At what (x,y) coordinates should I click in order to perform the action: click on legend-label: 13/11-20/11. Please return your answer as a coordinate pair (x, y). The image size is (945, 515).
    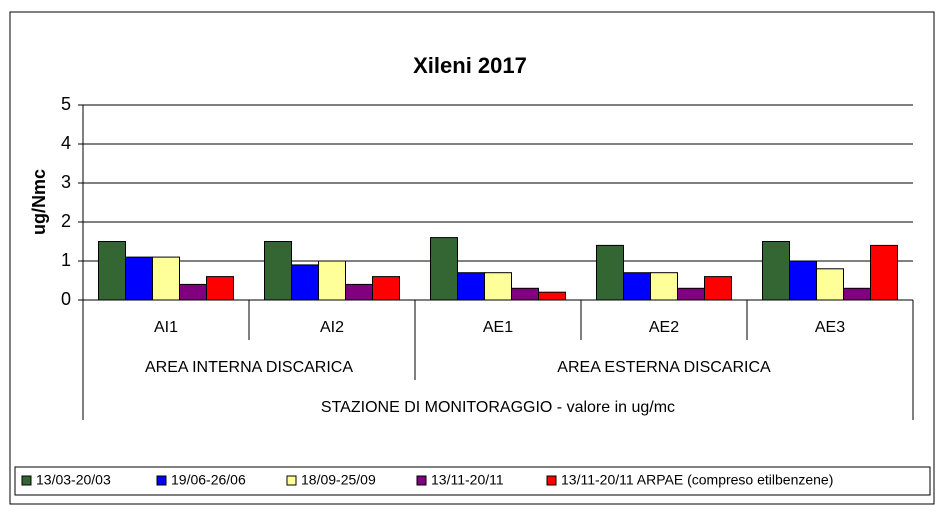
    Looking at the image, I should click on (467, 480).